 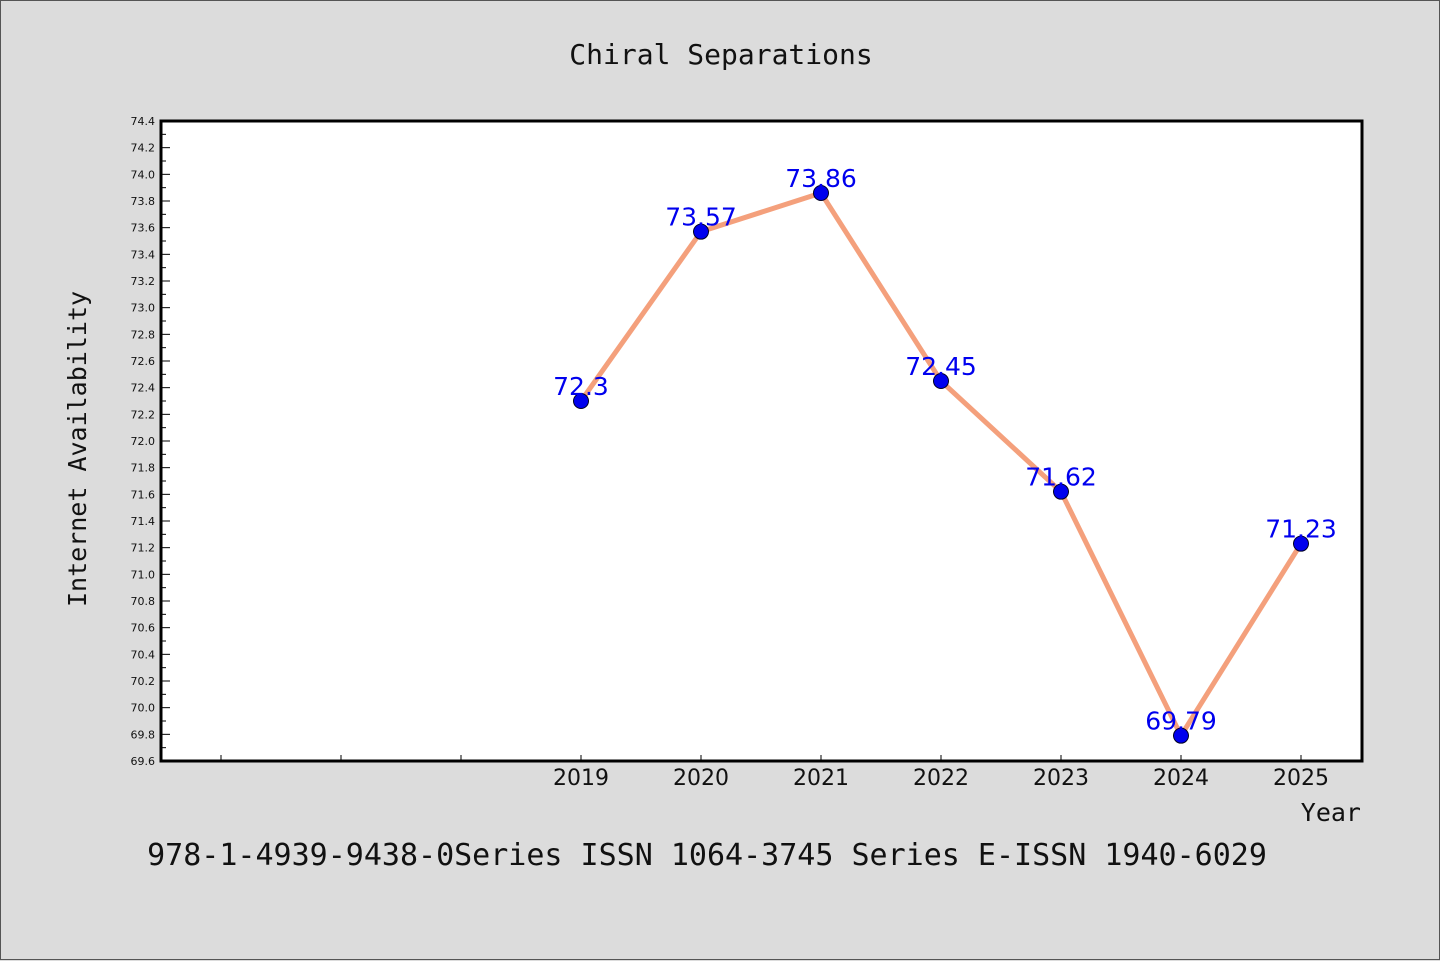 I want to click on x-axis-label: Year, so click(x=1331, y=812).